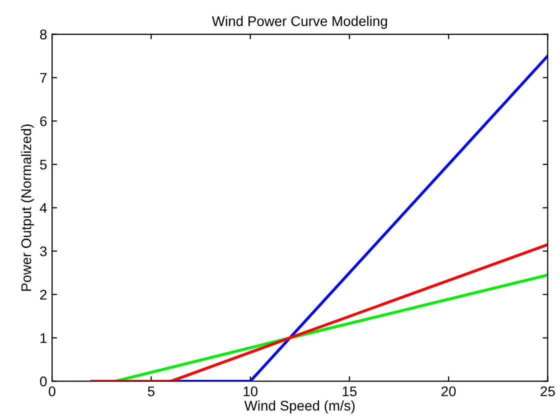 The height and width of the screenshot is (418, 560). I want to click on x-tick-label: 25, so click(547, 391).